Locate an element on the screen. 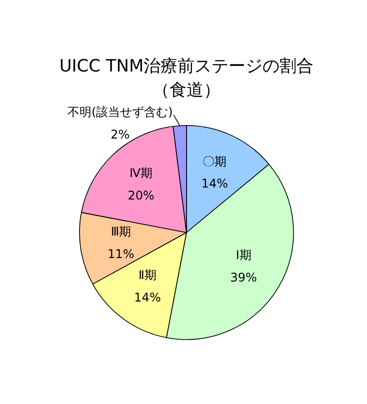 Image resolution: width=367 pixels, height=404 pixels. slice-label: Ⅲ期 is located at coordinates (121, 231).